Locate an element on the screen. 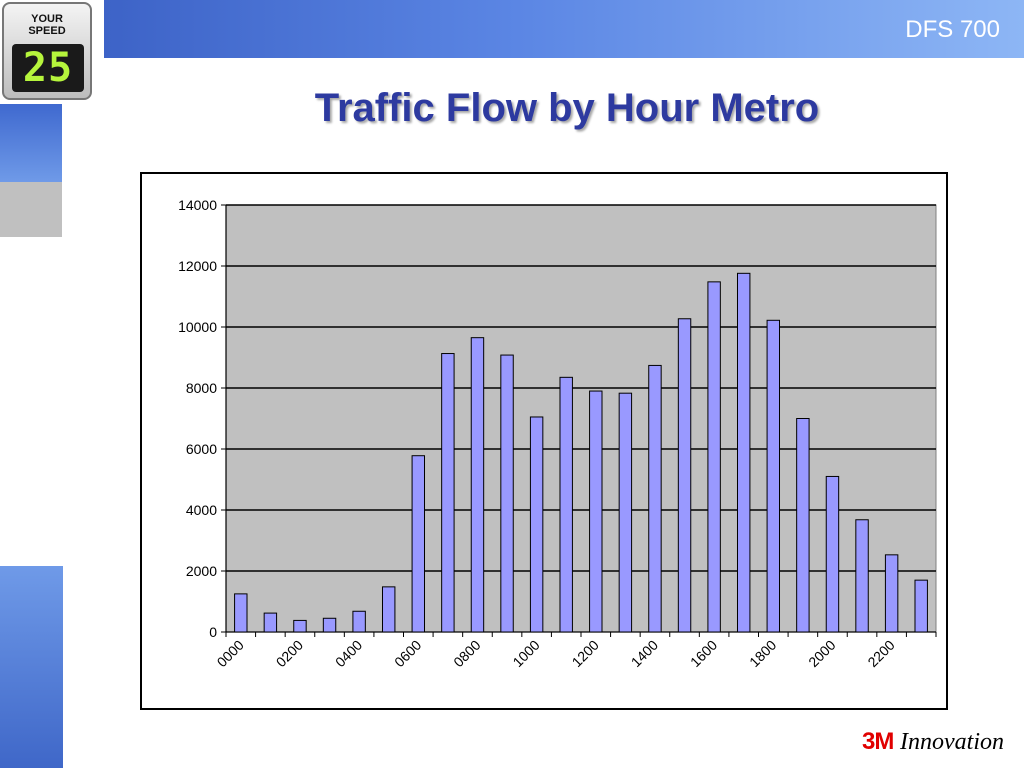 This screenshot has height=768, width=1024. y-tick-label: 2000 is located at coordinates (201, 571).